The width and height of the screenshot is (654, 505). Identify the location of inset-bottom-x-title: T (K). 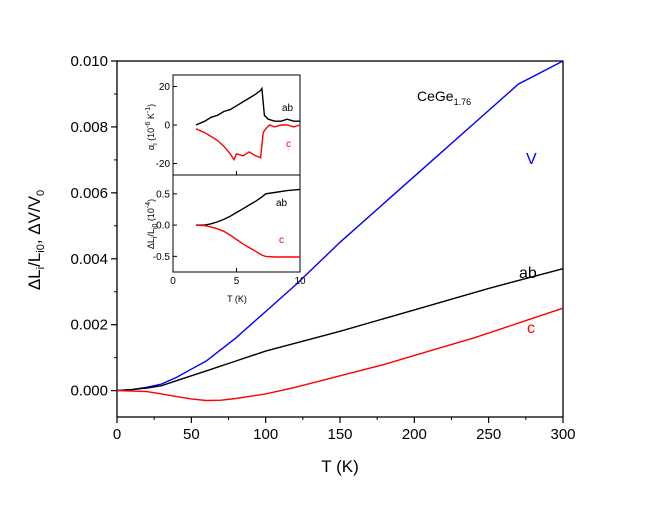
(237, 299).